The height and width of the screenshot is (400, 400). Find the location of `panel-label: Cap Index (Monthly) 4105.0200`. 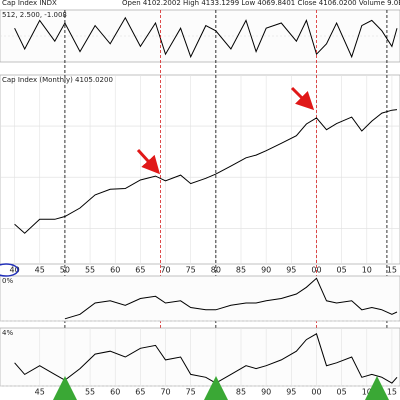

panel-label: Cap Index (Monthly) 4105.0200 is located at coordinates (57, 80).